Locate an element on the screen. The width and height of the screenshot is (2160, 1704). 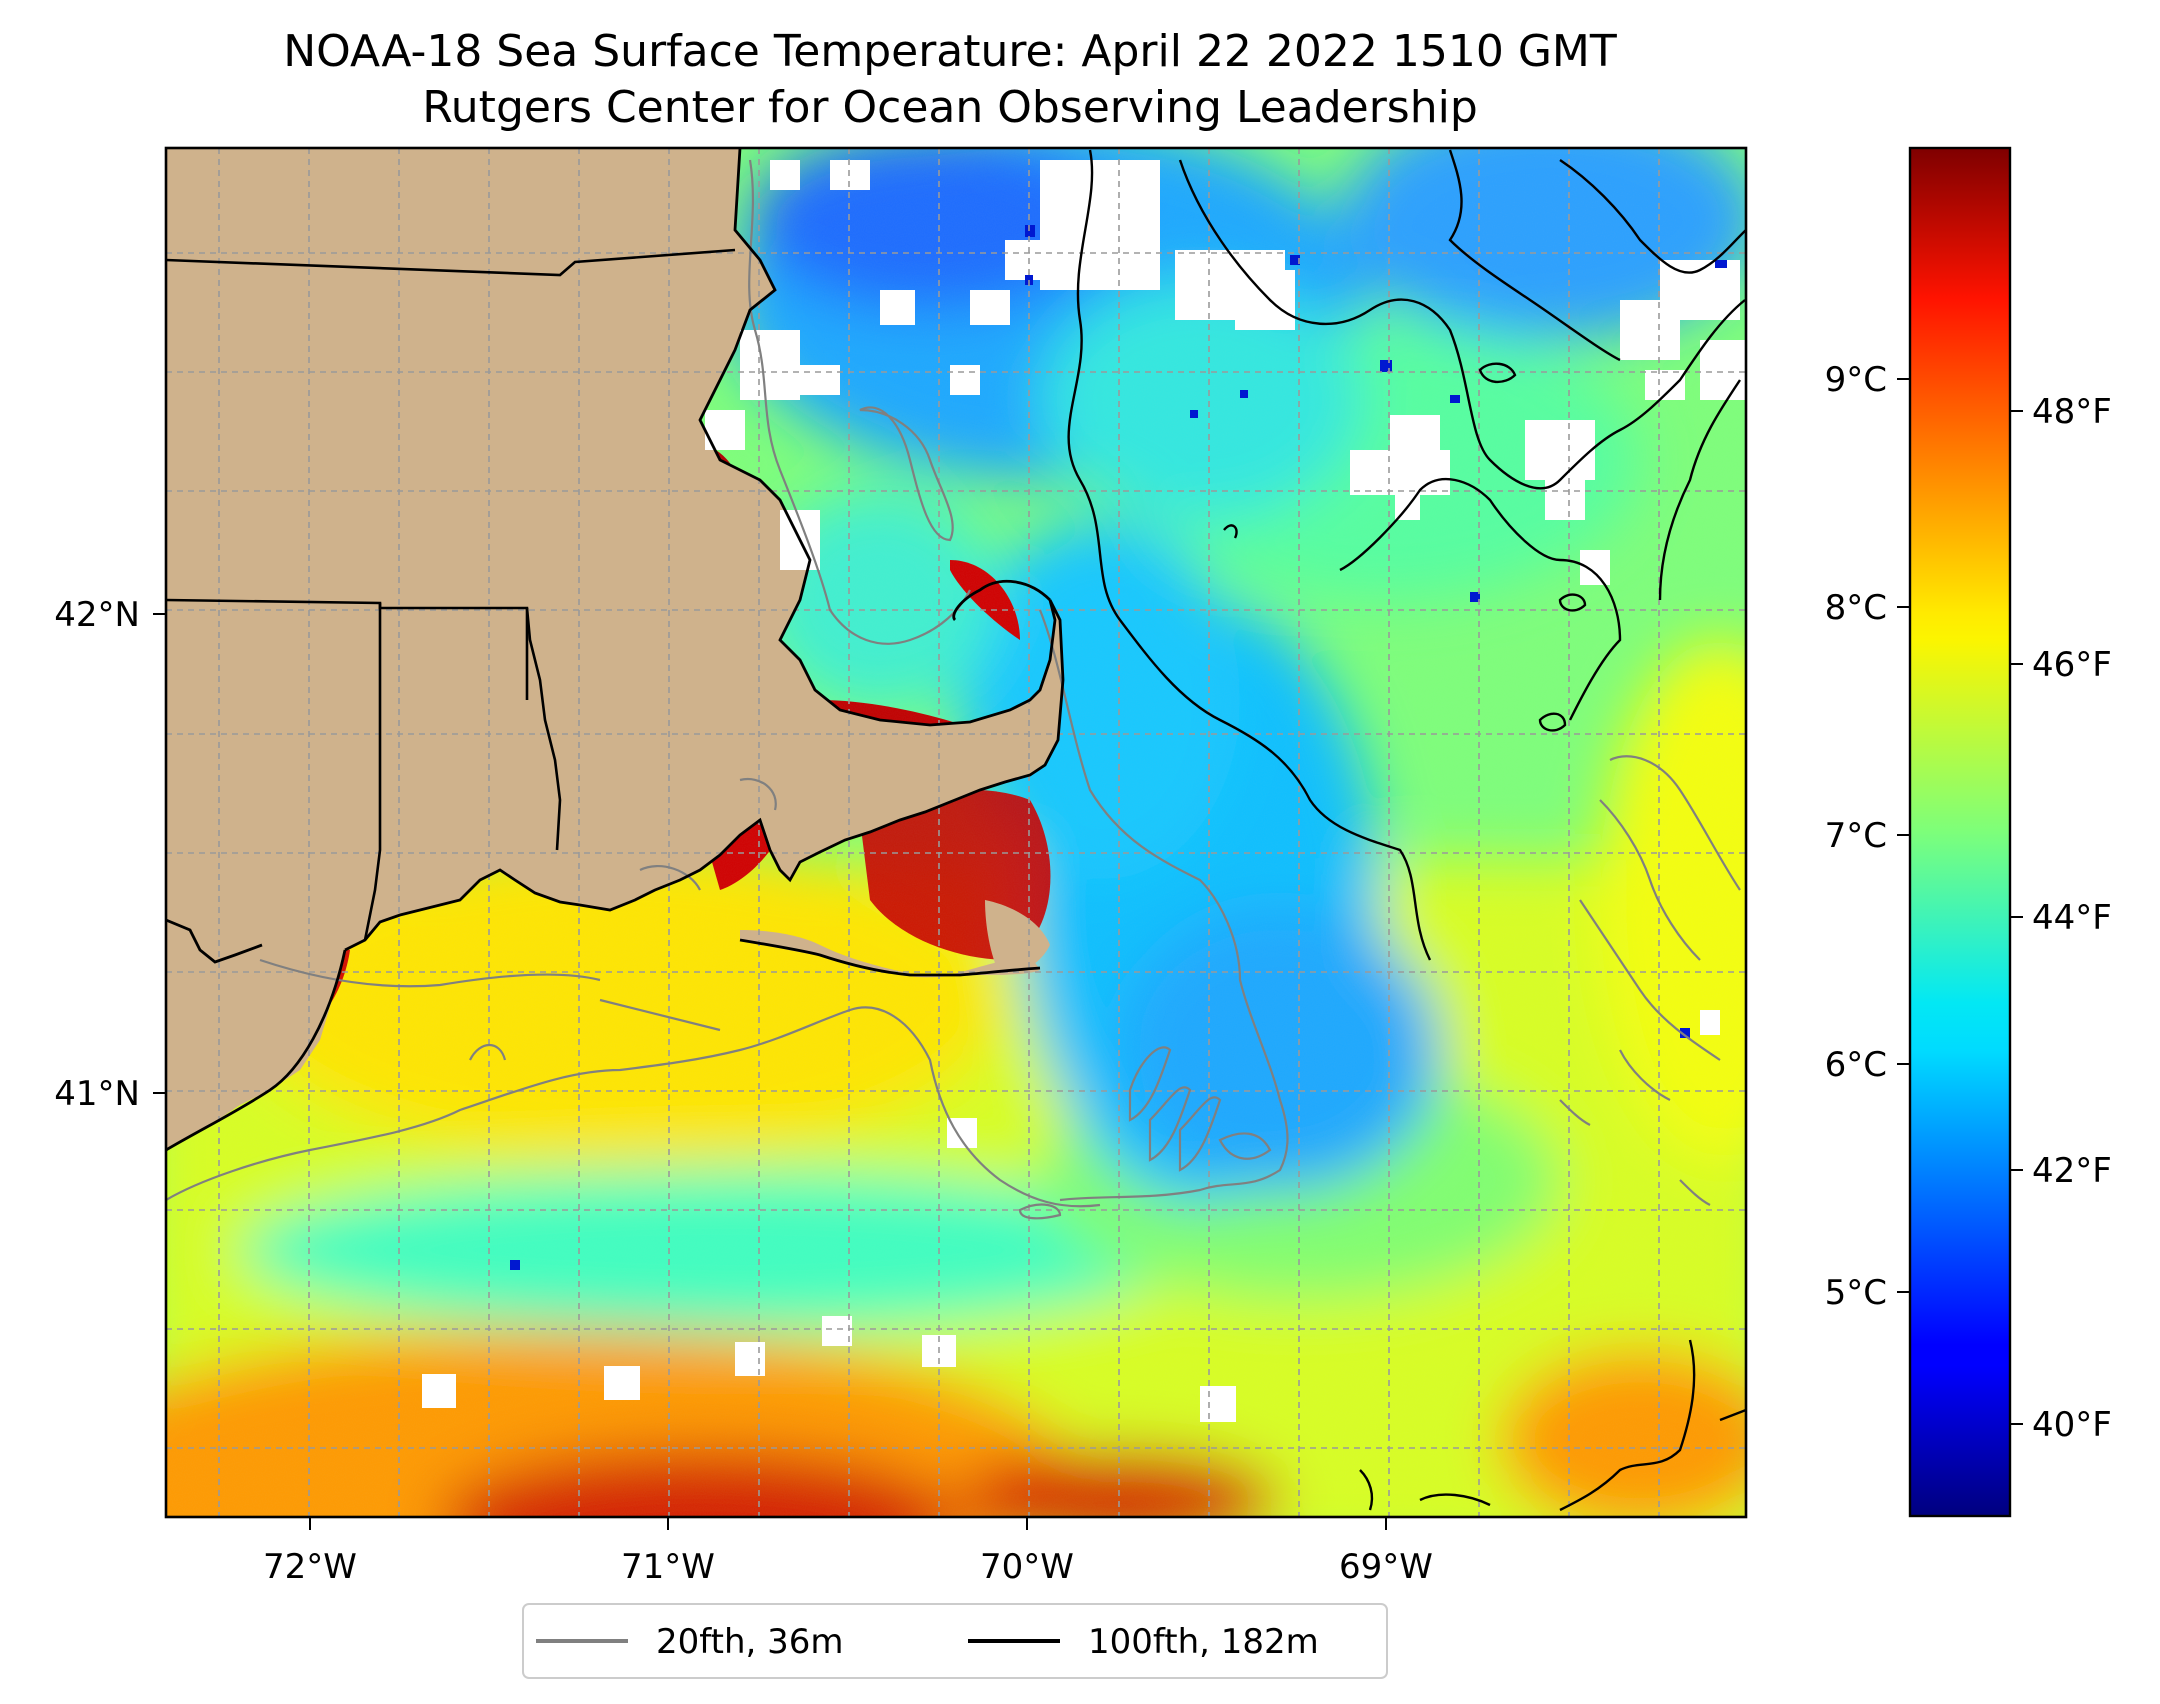
legend-box is located at coordinates (955, 1641).